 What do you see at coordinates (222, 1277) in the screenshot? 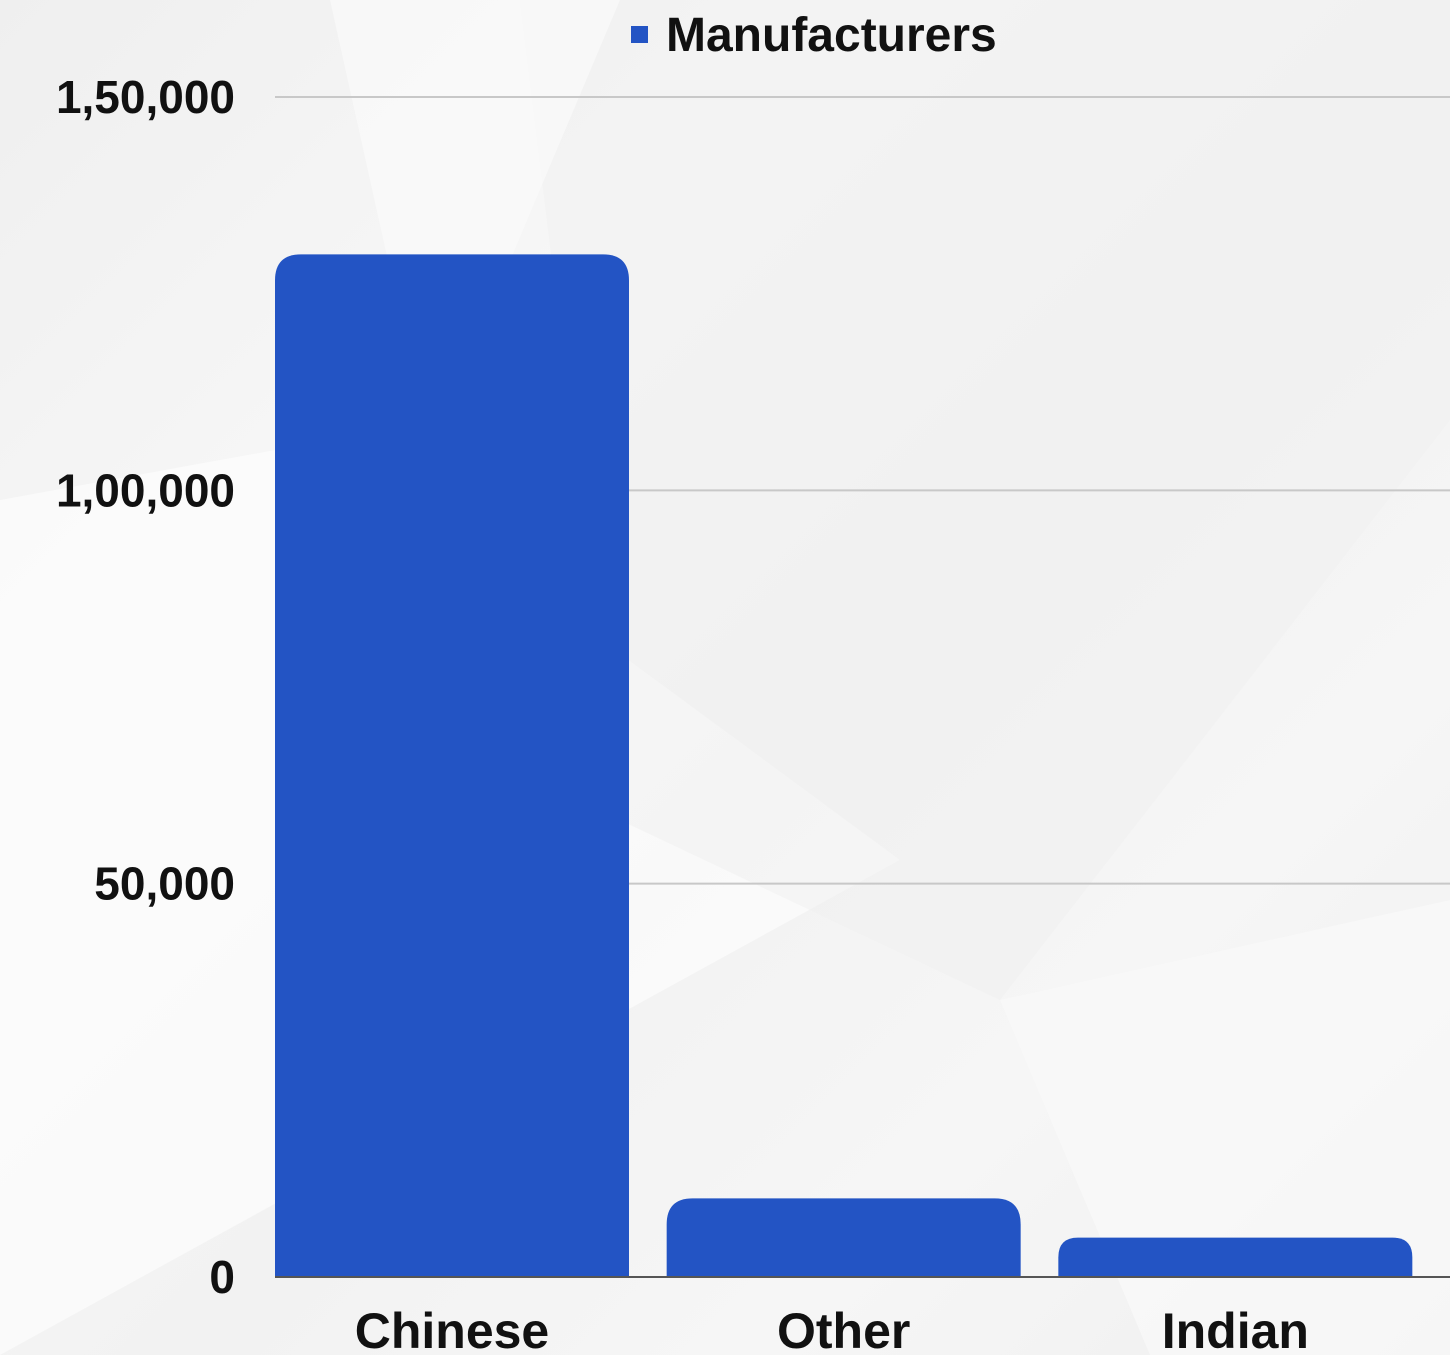
I see `y-tick-label: 0` at bounding box center [222, 1277].